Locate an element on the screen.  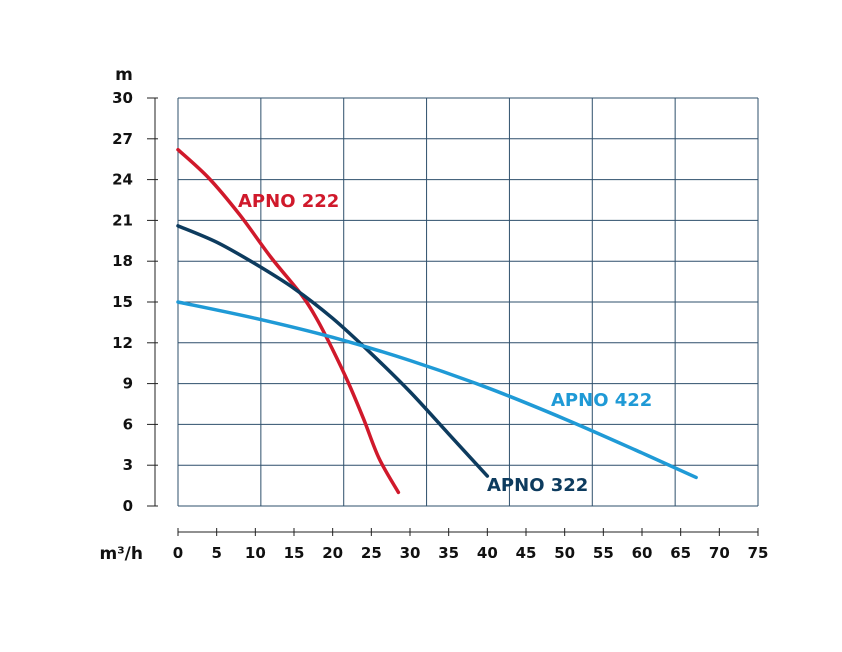
x-tick-label: 15 is located at coordinates (294, 553).